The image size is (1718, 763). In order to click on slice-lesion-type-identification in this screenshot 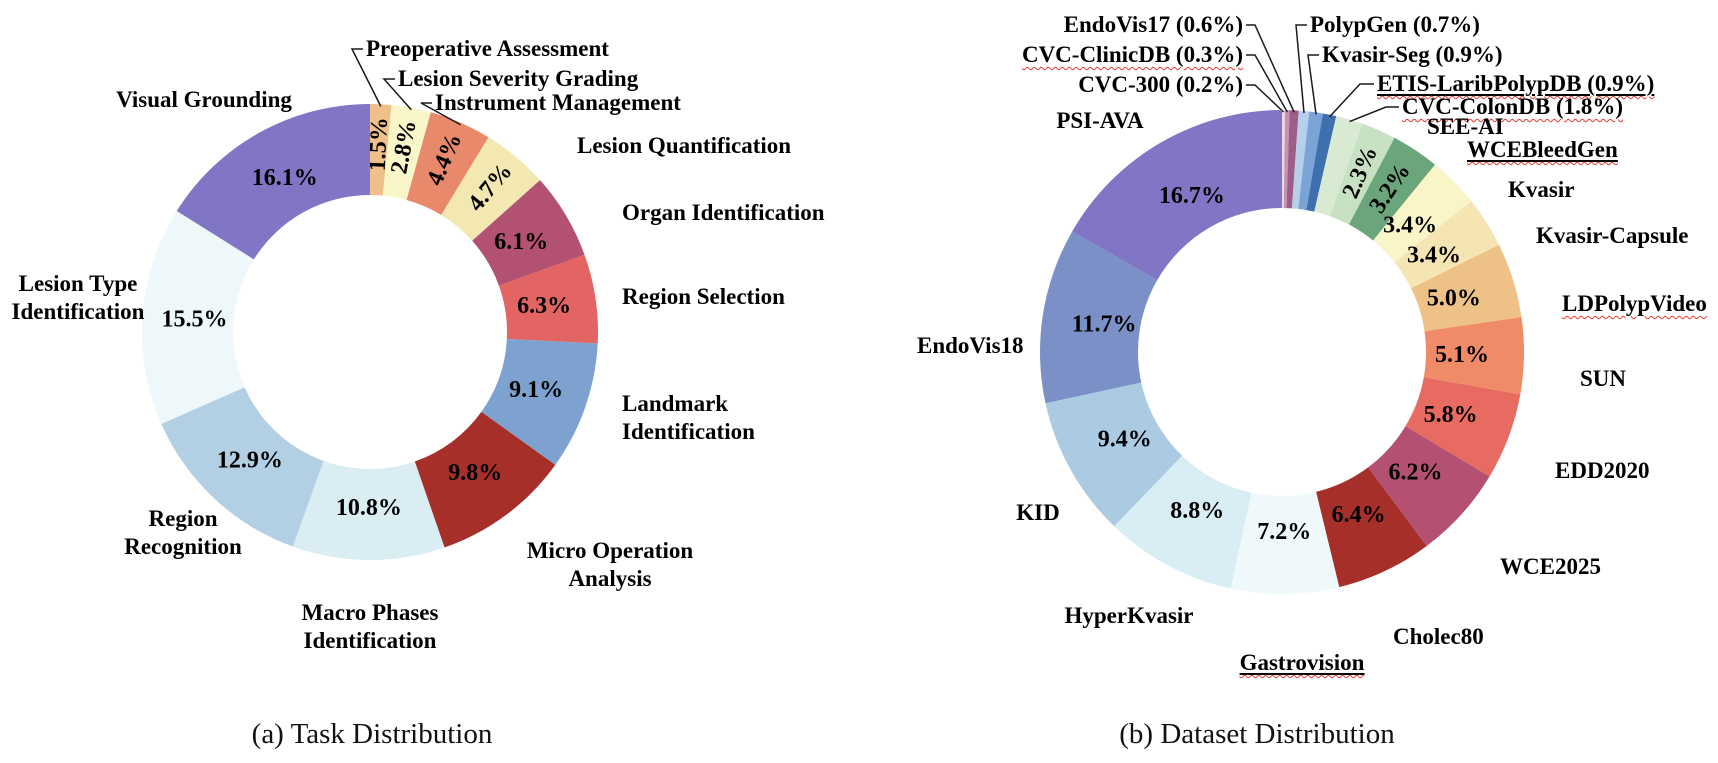, I will do `click(198, 317)`.